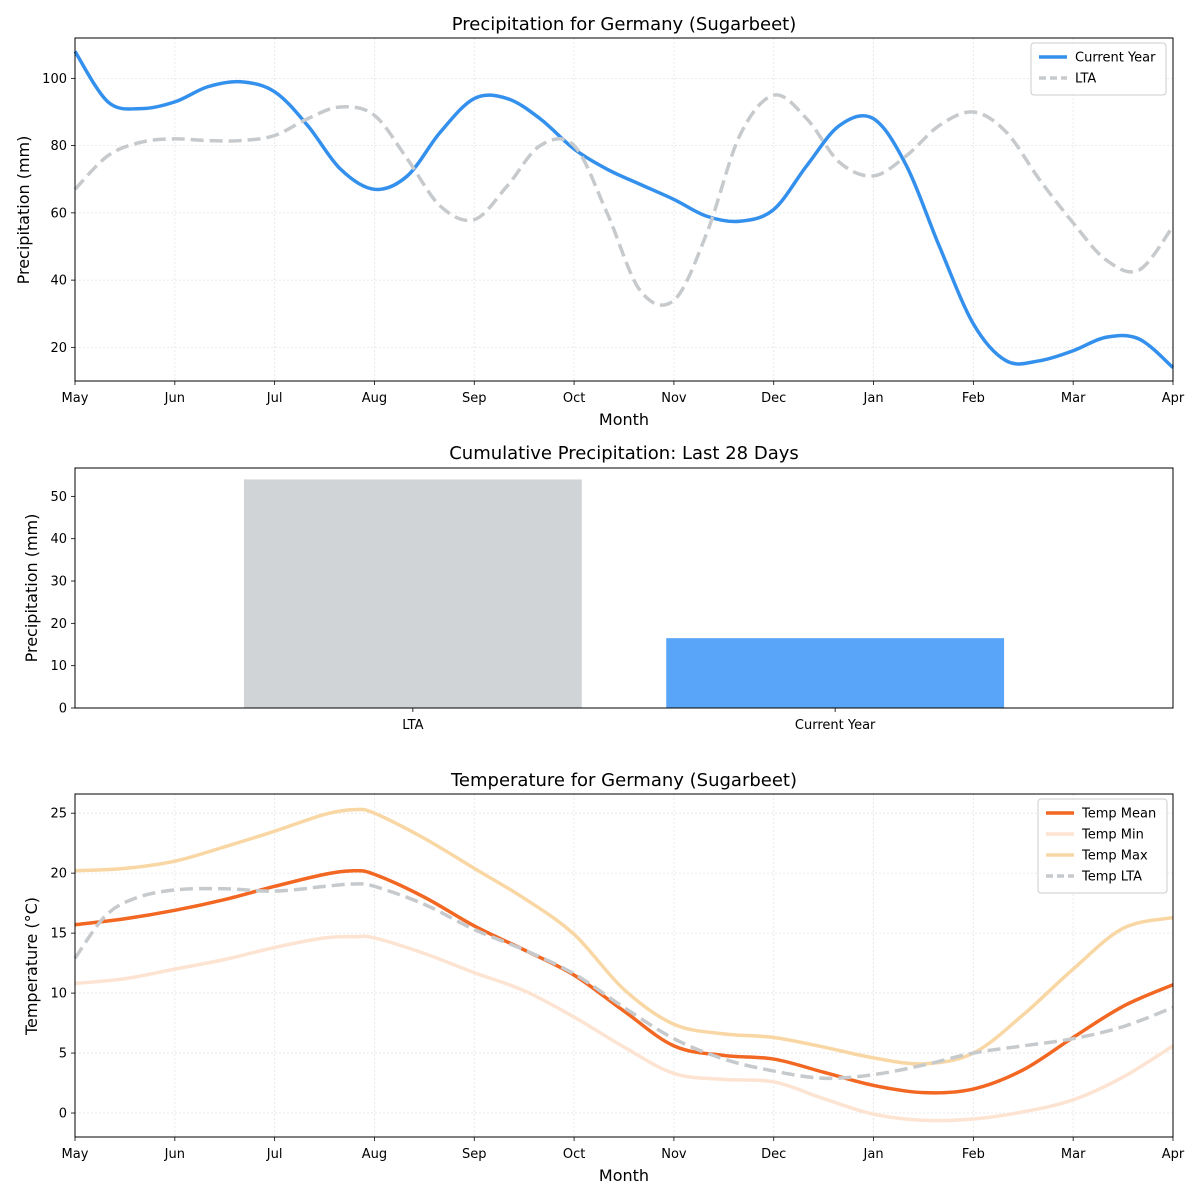 The width and height of the screenshot is (1200, 1200). I want to click on y-tick-label: 100, so click(54, 79).